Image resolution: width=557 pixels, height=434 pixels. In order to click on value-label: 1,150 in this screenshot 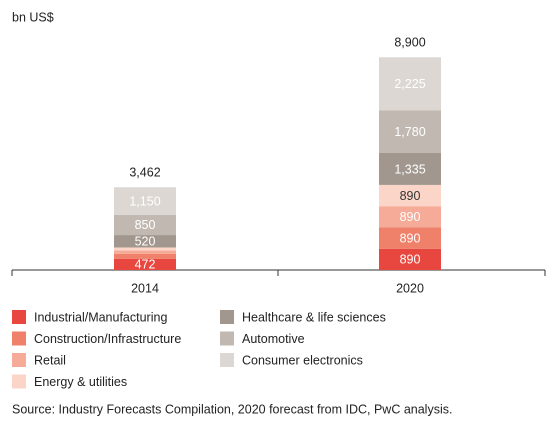, I will do `click(144, 201)`.